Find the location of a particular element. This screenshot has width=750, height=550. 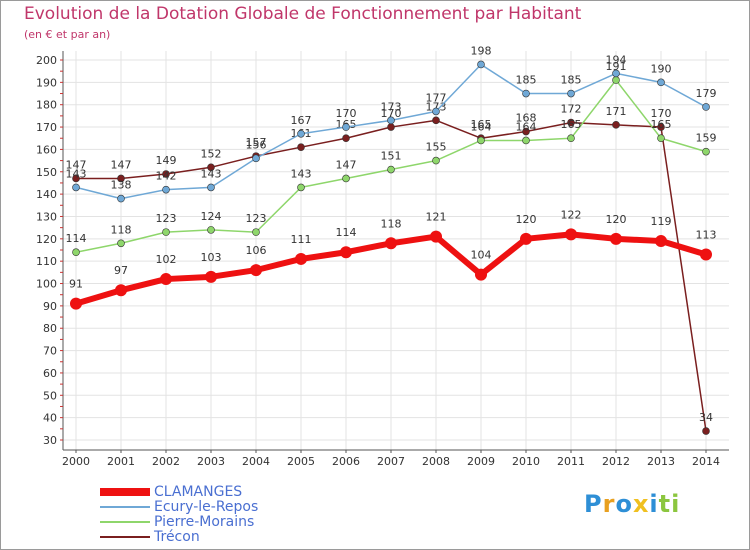

data-label-pierre-morains: 159 is located at coordinates (706, 138).